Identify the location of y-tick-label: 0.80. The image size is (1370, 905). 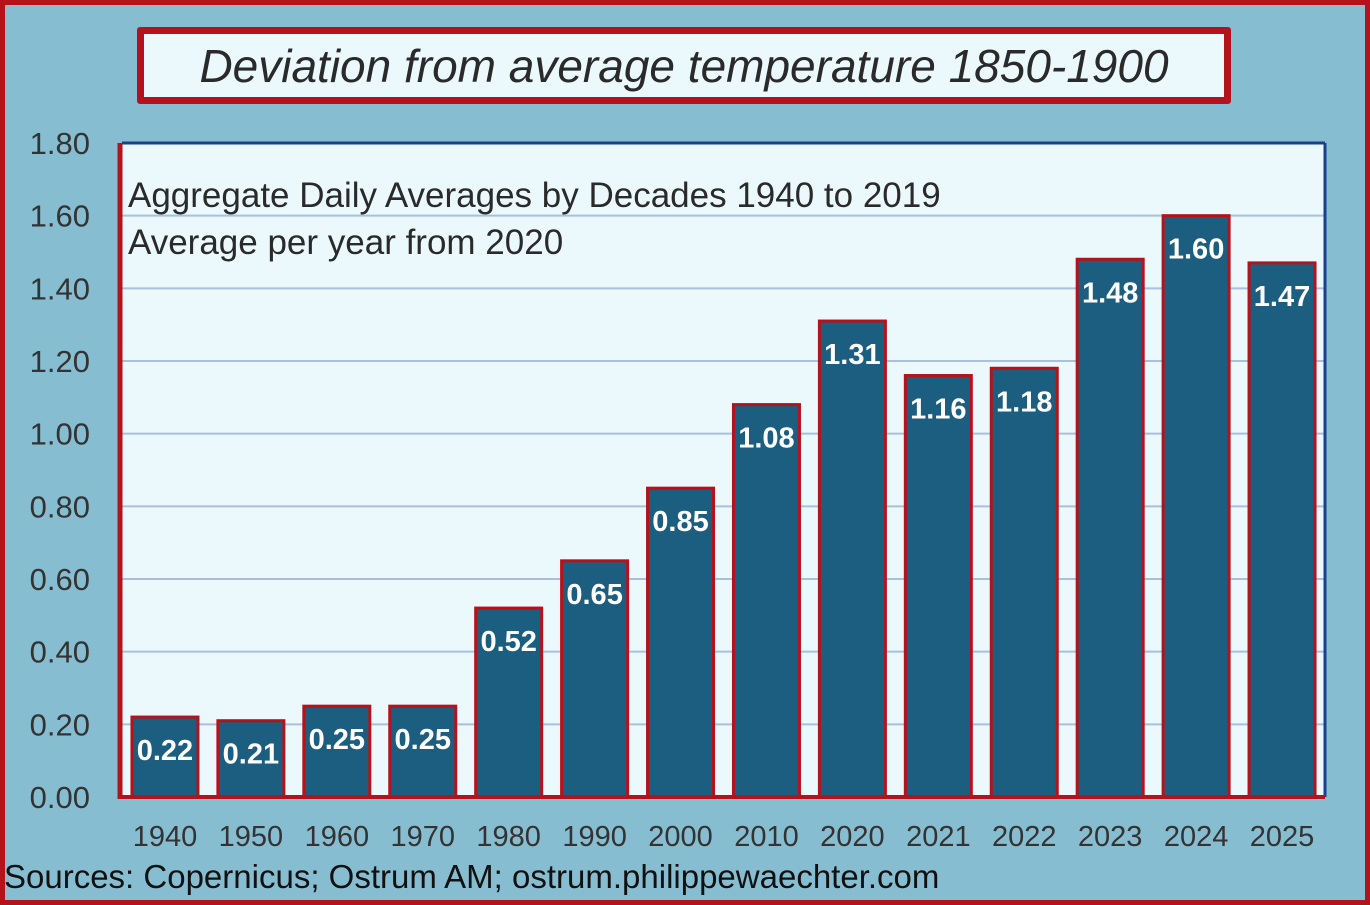
(60, 506).